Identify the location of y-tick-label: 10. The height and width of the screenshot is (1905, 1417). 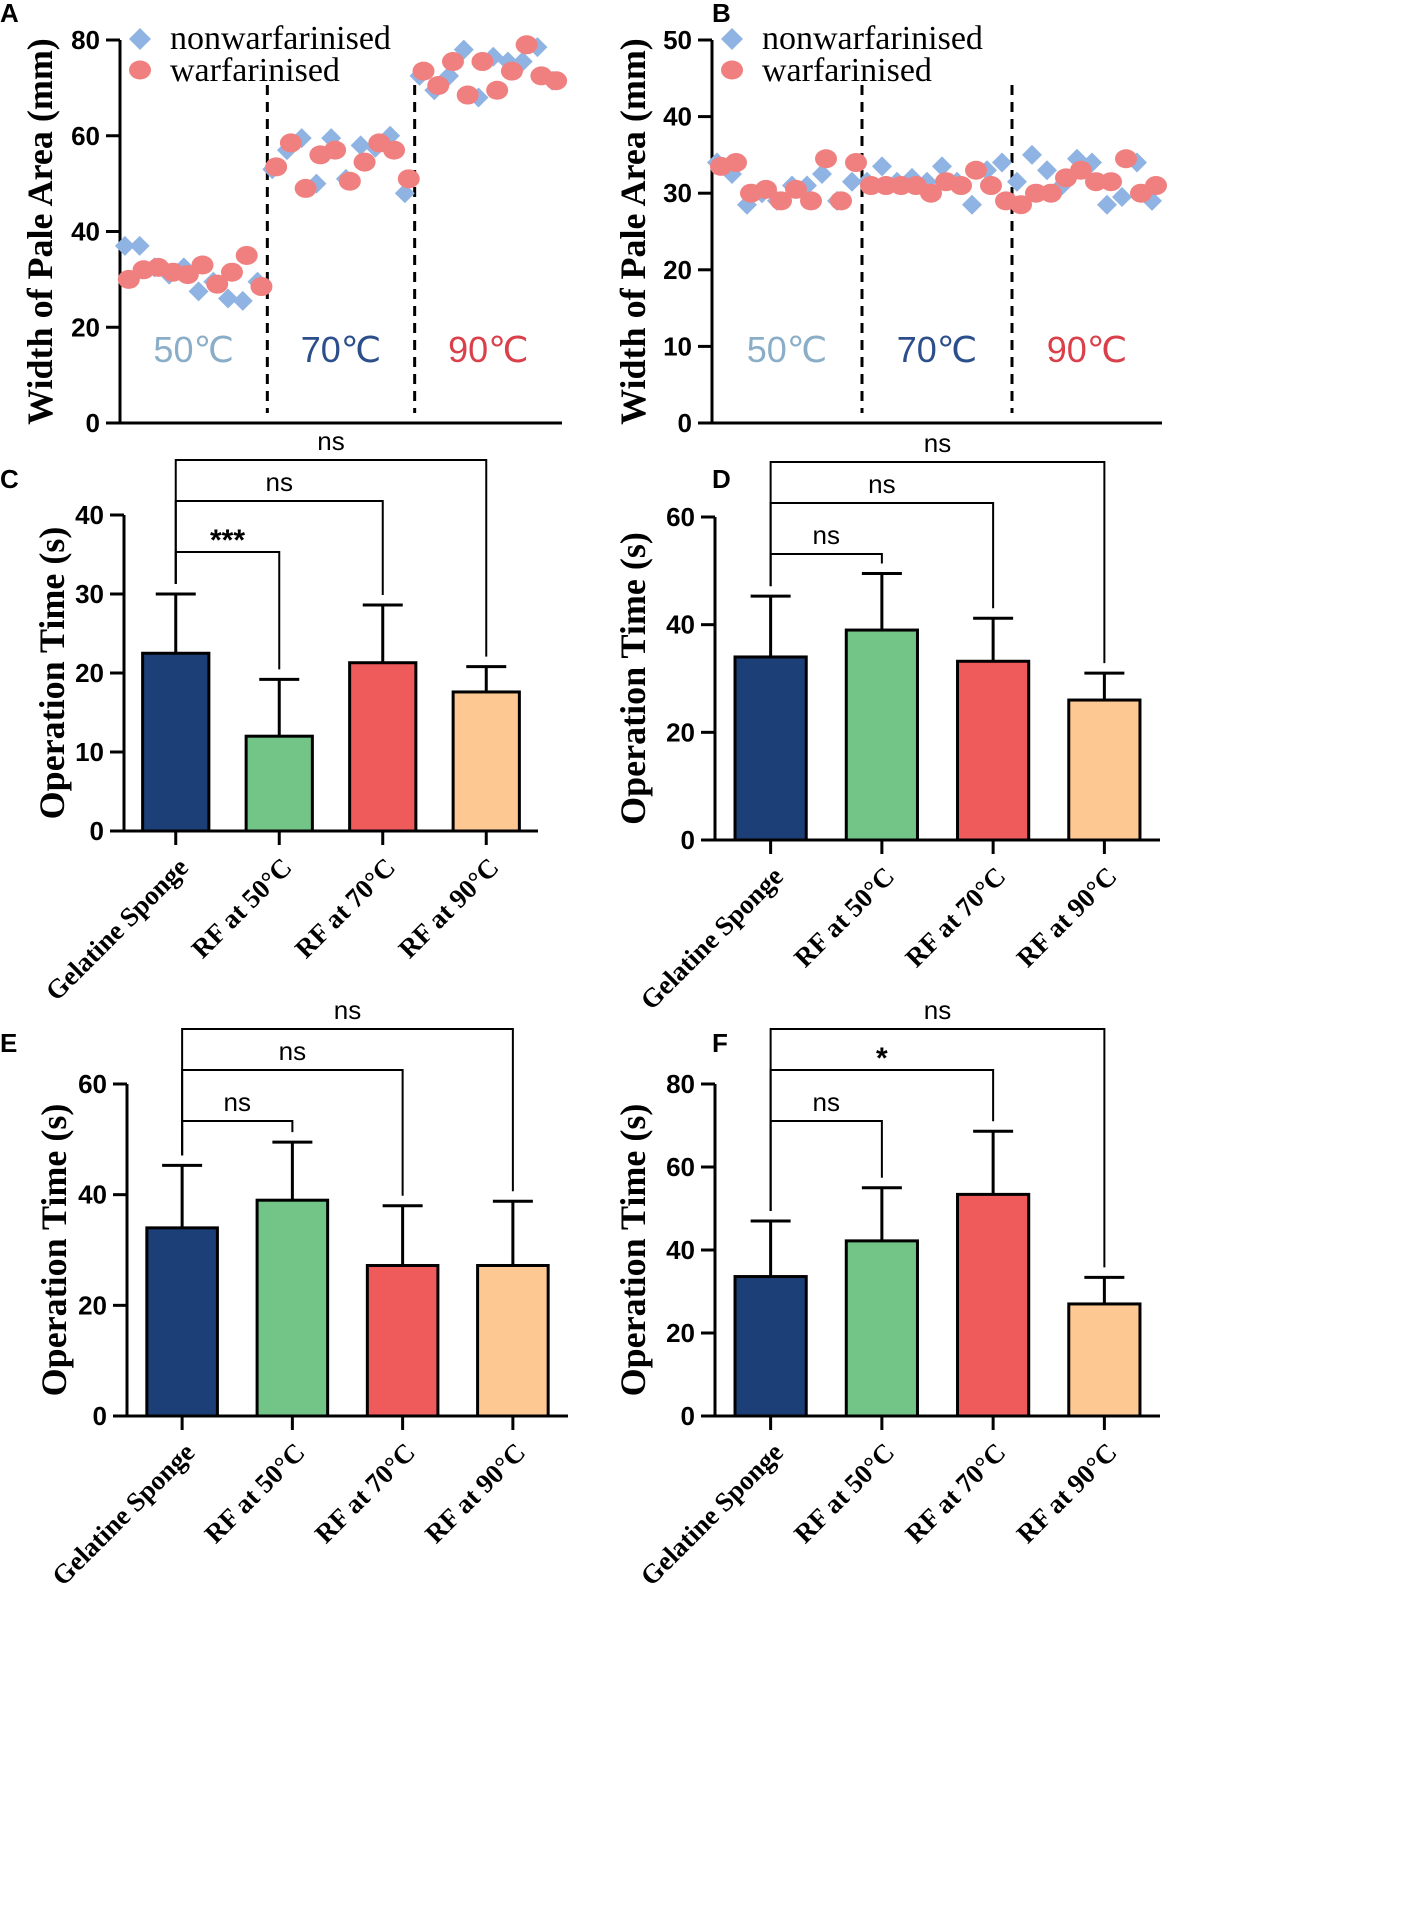
(89, 752).